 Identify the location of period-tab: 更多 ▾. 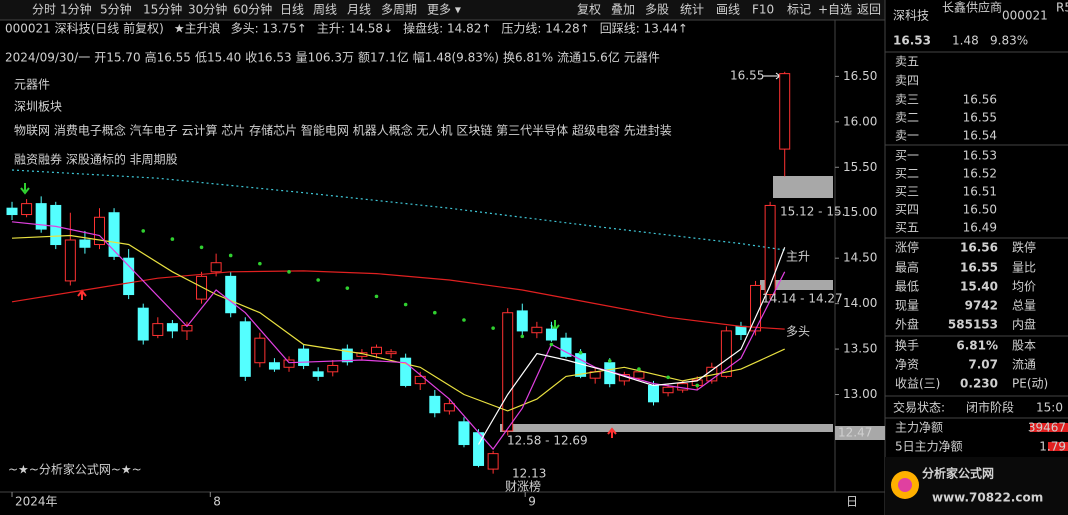
(444, 10).